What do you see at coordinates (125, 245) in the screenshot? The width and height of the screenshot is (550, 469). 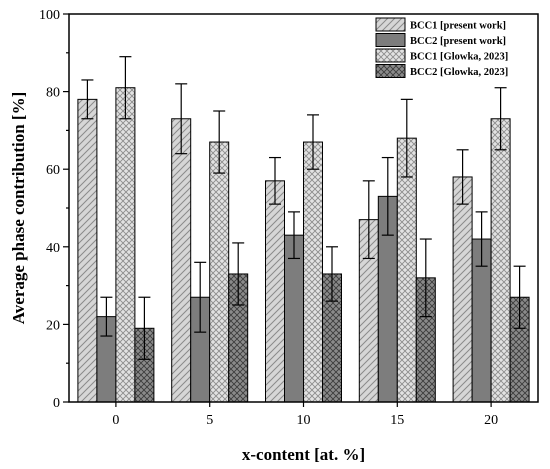 I see `bar-s3-x0` at bounding box center [125, 245].